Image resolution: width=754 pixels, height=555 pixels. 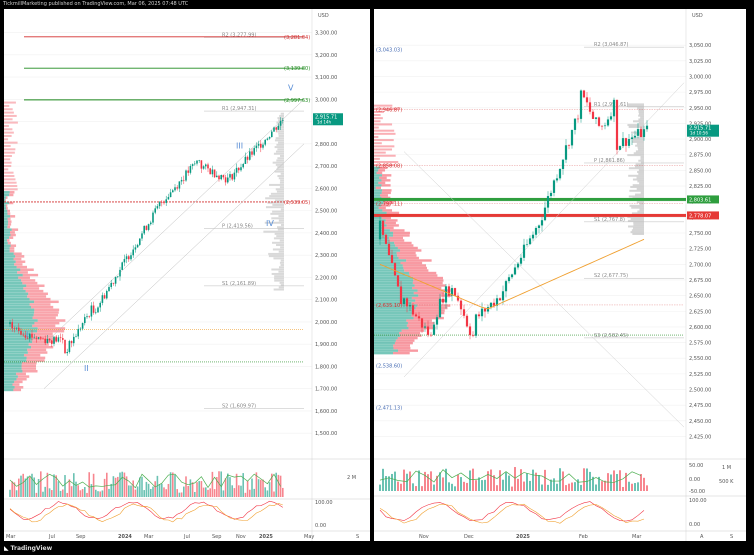 What do you see at coordinates (270, 223) in the screenshot?
I see `wave-label: IV` at bounding box center [270, 223].